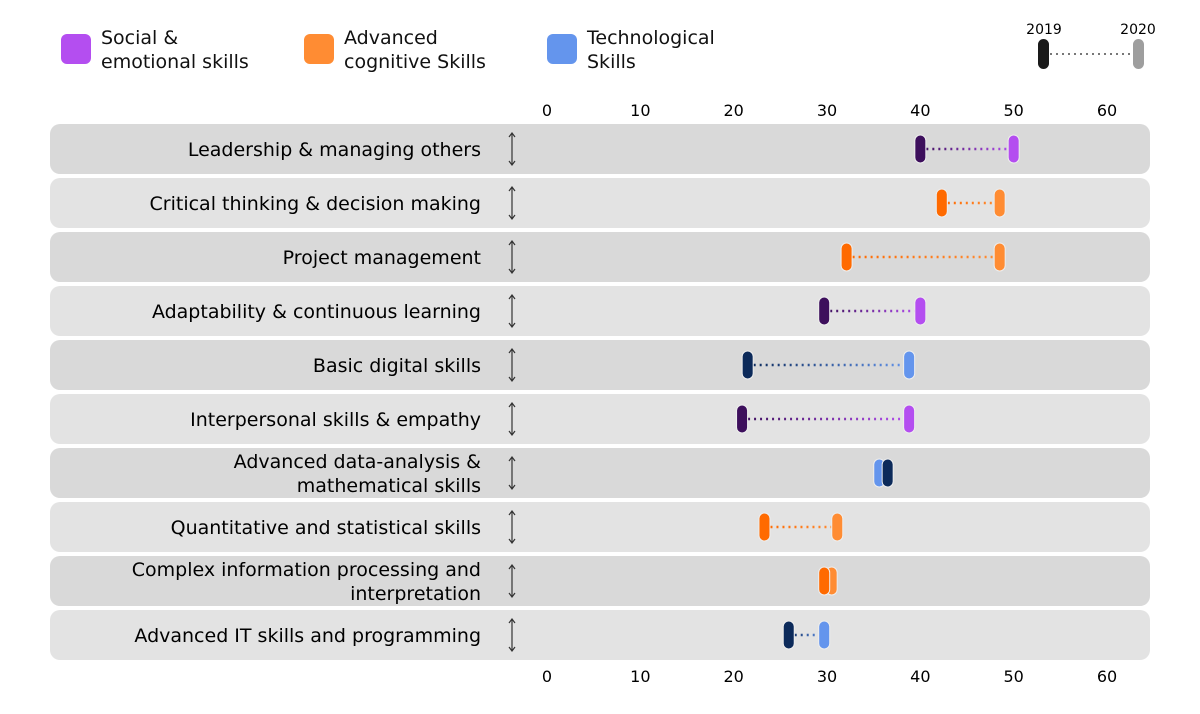 Image resolution: width=1200 pixels, height=714 pixels. What do you see at coordinates (733, 676) in the screenshot?
I see `x-tick-label-bottom: 20` at bounding box center [733, 676].